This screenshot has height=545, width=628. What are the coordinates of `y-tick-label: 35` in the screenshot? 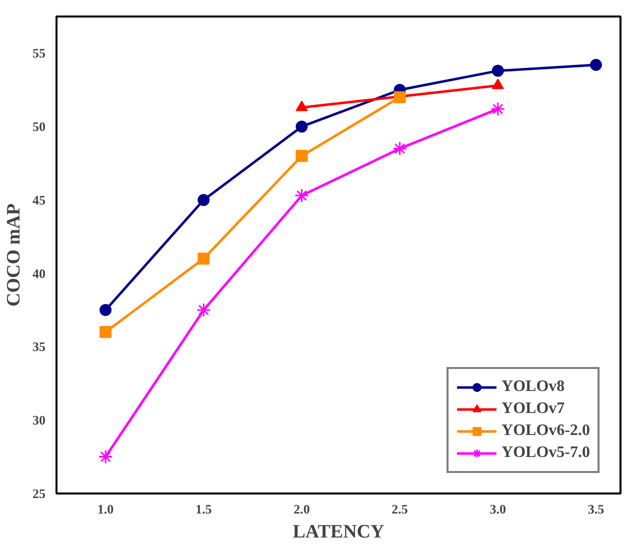 It's located at (39, 346).